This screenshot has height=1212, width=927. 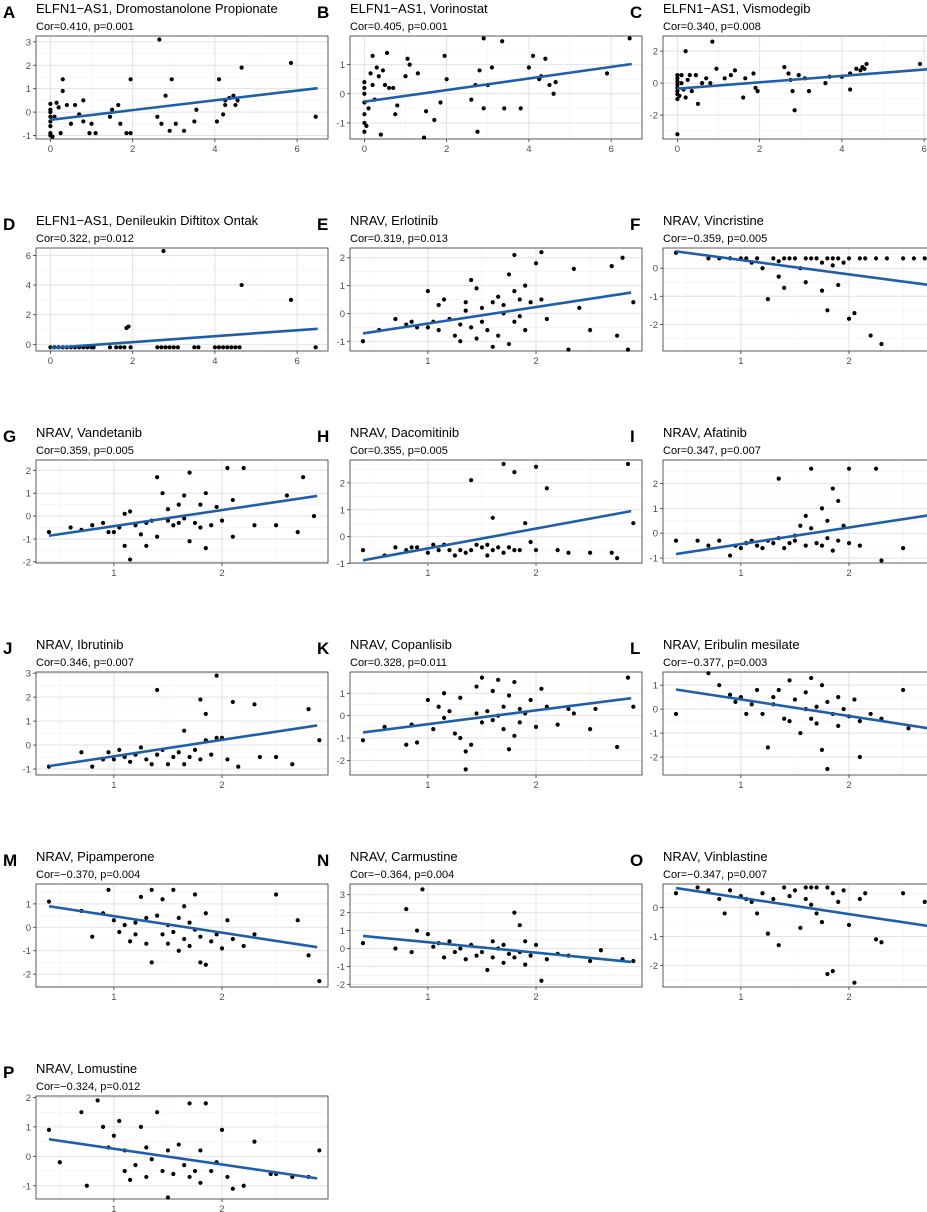 I want to click on y-tick-label: -1, so click(x=654, y=297).